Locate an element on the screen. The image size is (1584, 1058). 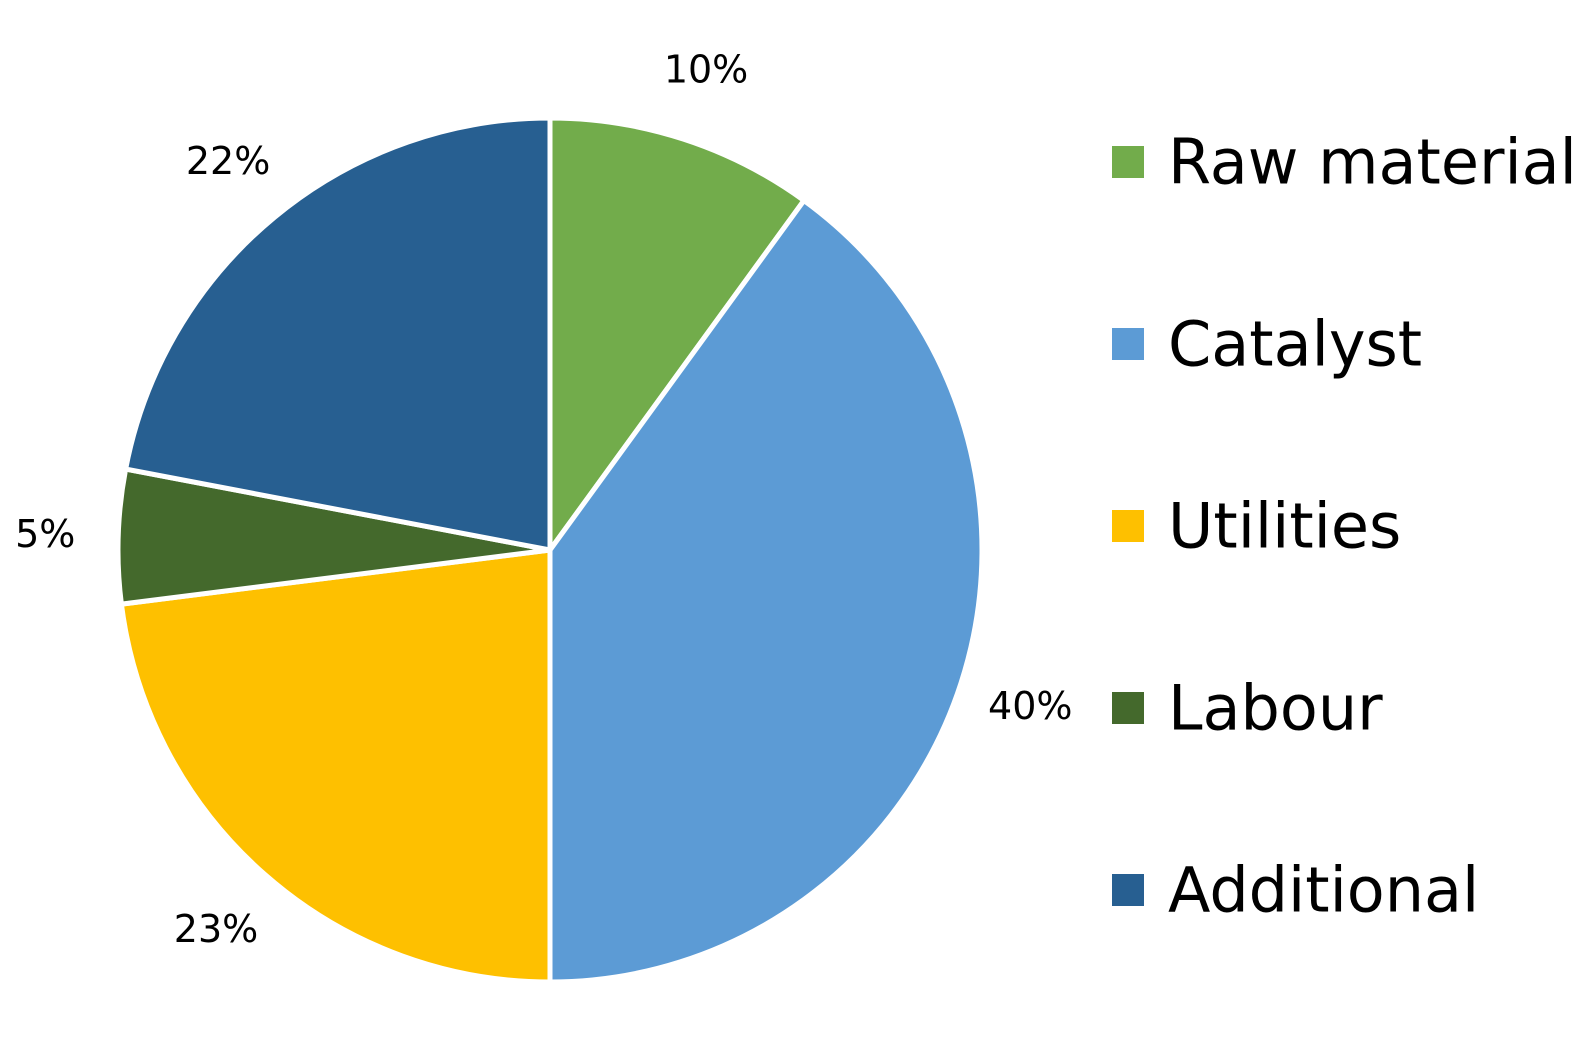
legend-item-additional: Additional is located at coordinates (1295, 890).